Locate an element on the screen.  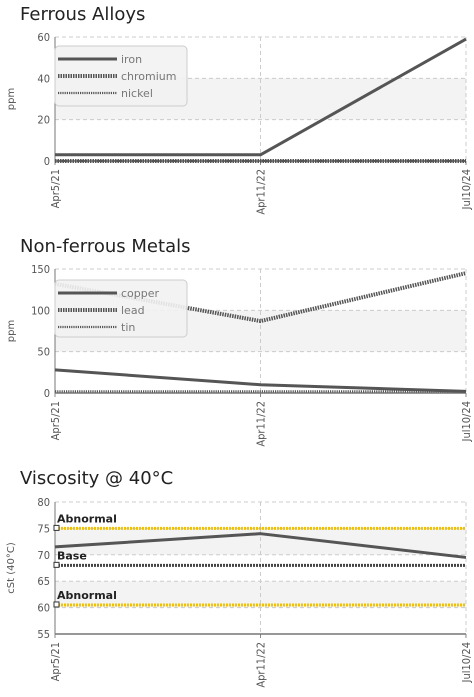
y-tick-label: 20 is located at coordinates (43, 120).